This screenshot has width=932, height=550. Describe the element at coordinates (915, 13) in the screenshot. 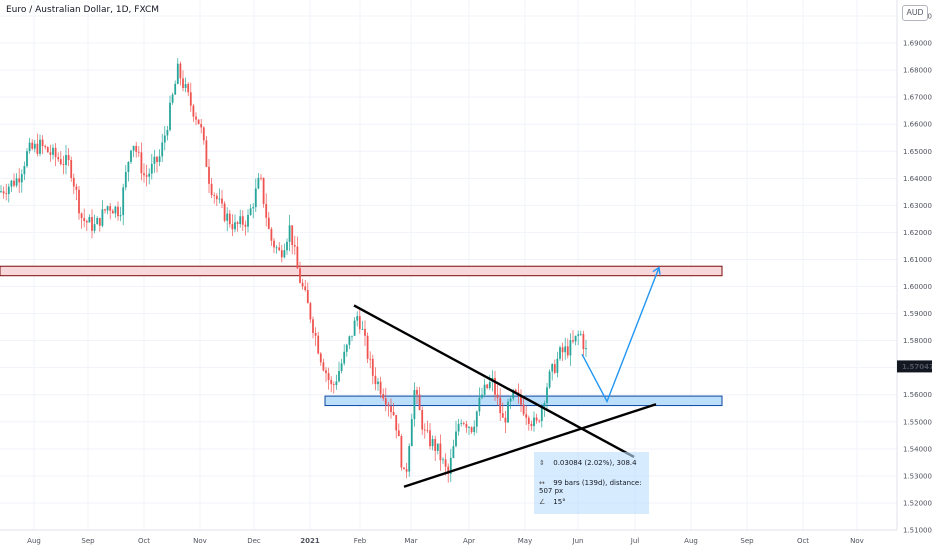

I see `currency-button: AUD` at that location.